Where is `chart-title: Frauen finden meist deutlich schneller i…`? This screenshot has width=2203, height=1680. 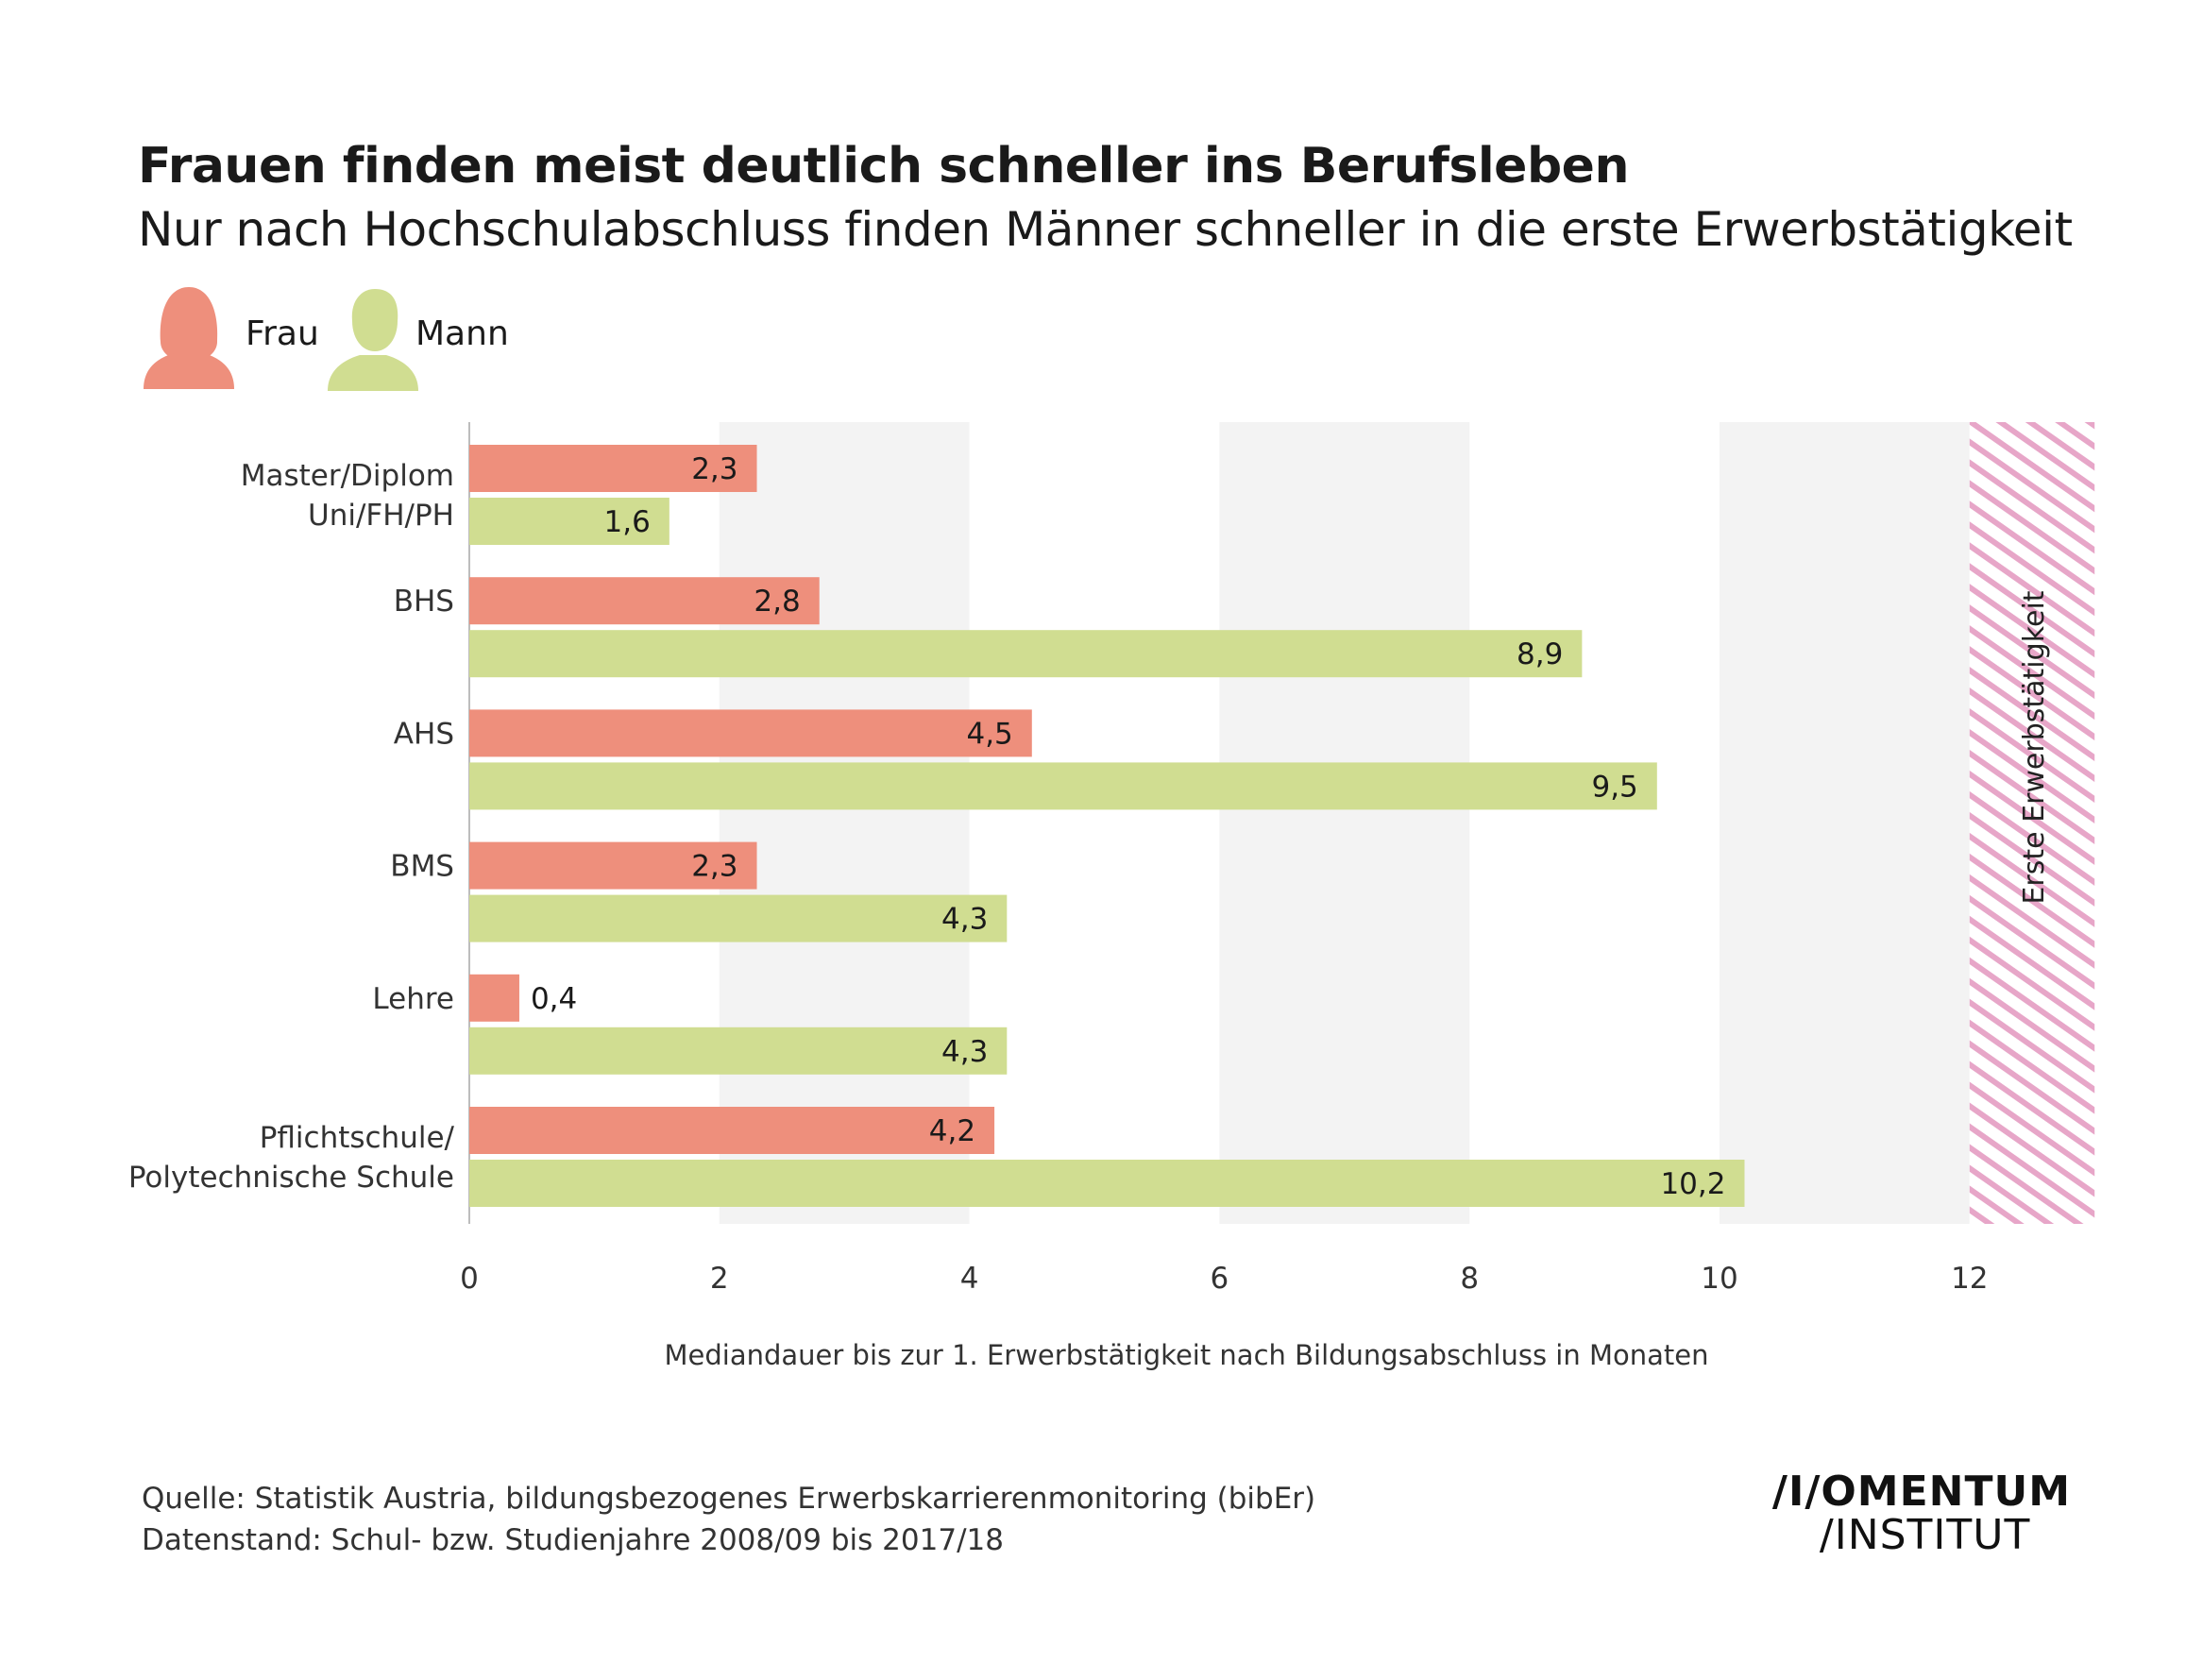
chart-title: Frauen finden meist deutlich schneller i… is located at coordinates (883, 166).